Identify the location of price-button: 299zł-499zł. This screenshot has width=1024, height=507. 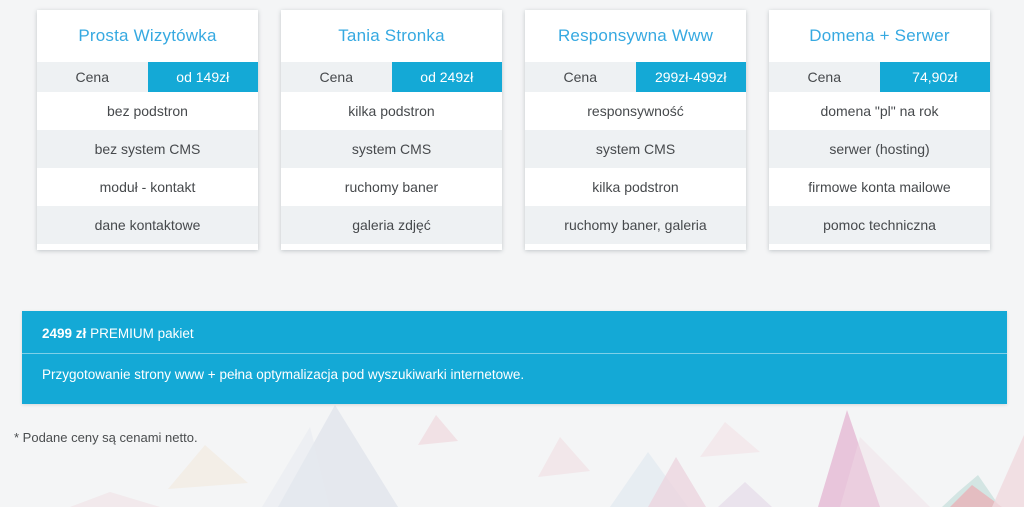
(690, 77).